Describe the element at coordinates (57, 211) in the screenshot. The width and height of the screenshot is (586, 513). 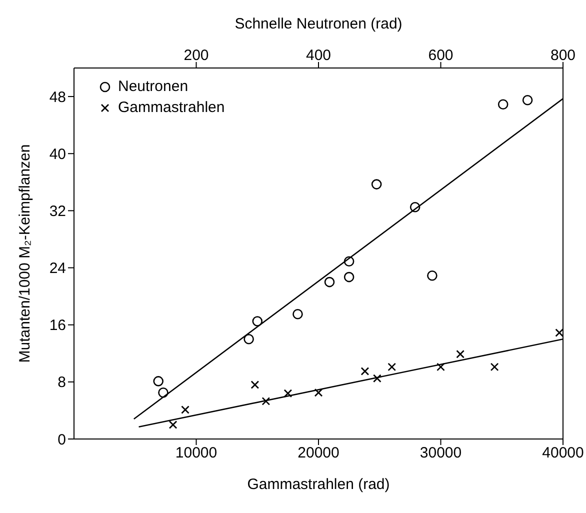
I see `y-tick-label: 32` at that location.